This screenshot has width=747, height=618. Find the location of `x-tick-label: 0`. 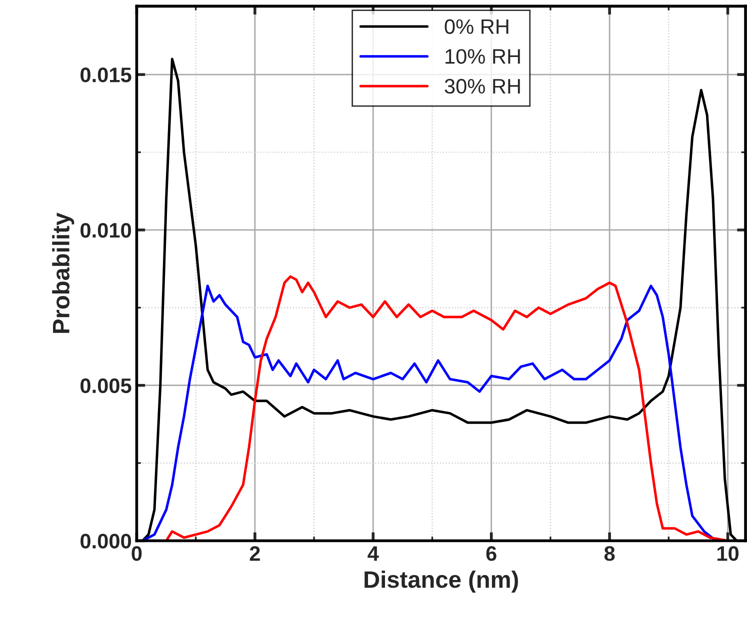

x-tick-label: 0 is located at coordinates (137, 553).